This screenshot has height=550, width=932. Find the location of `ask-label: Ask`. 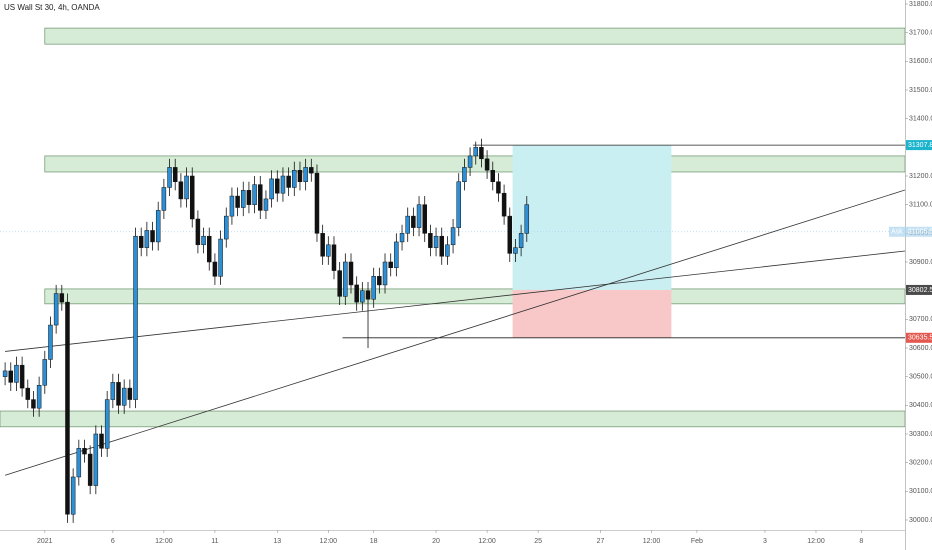

ask-label: Ask is located at coordinates (897, 232).